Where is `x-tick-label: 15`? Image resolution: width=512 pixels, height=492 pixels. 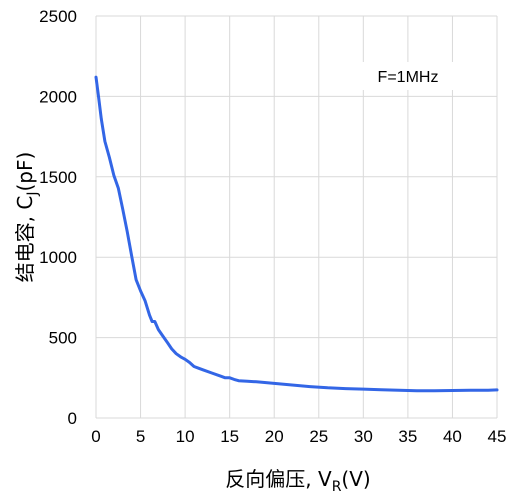 x-tick-label: 15 is located at coordinates (229, 436).